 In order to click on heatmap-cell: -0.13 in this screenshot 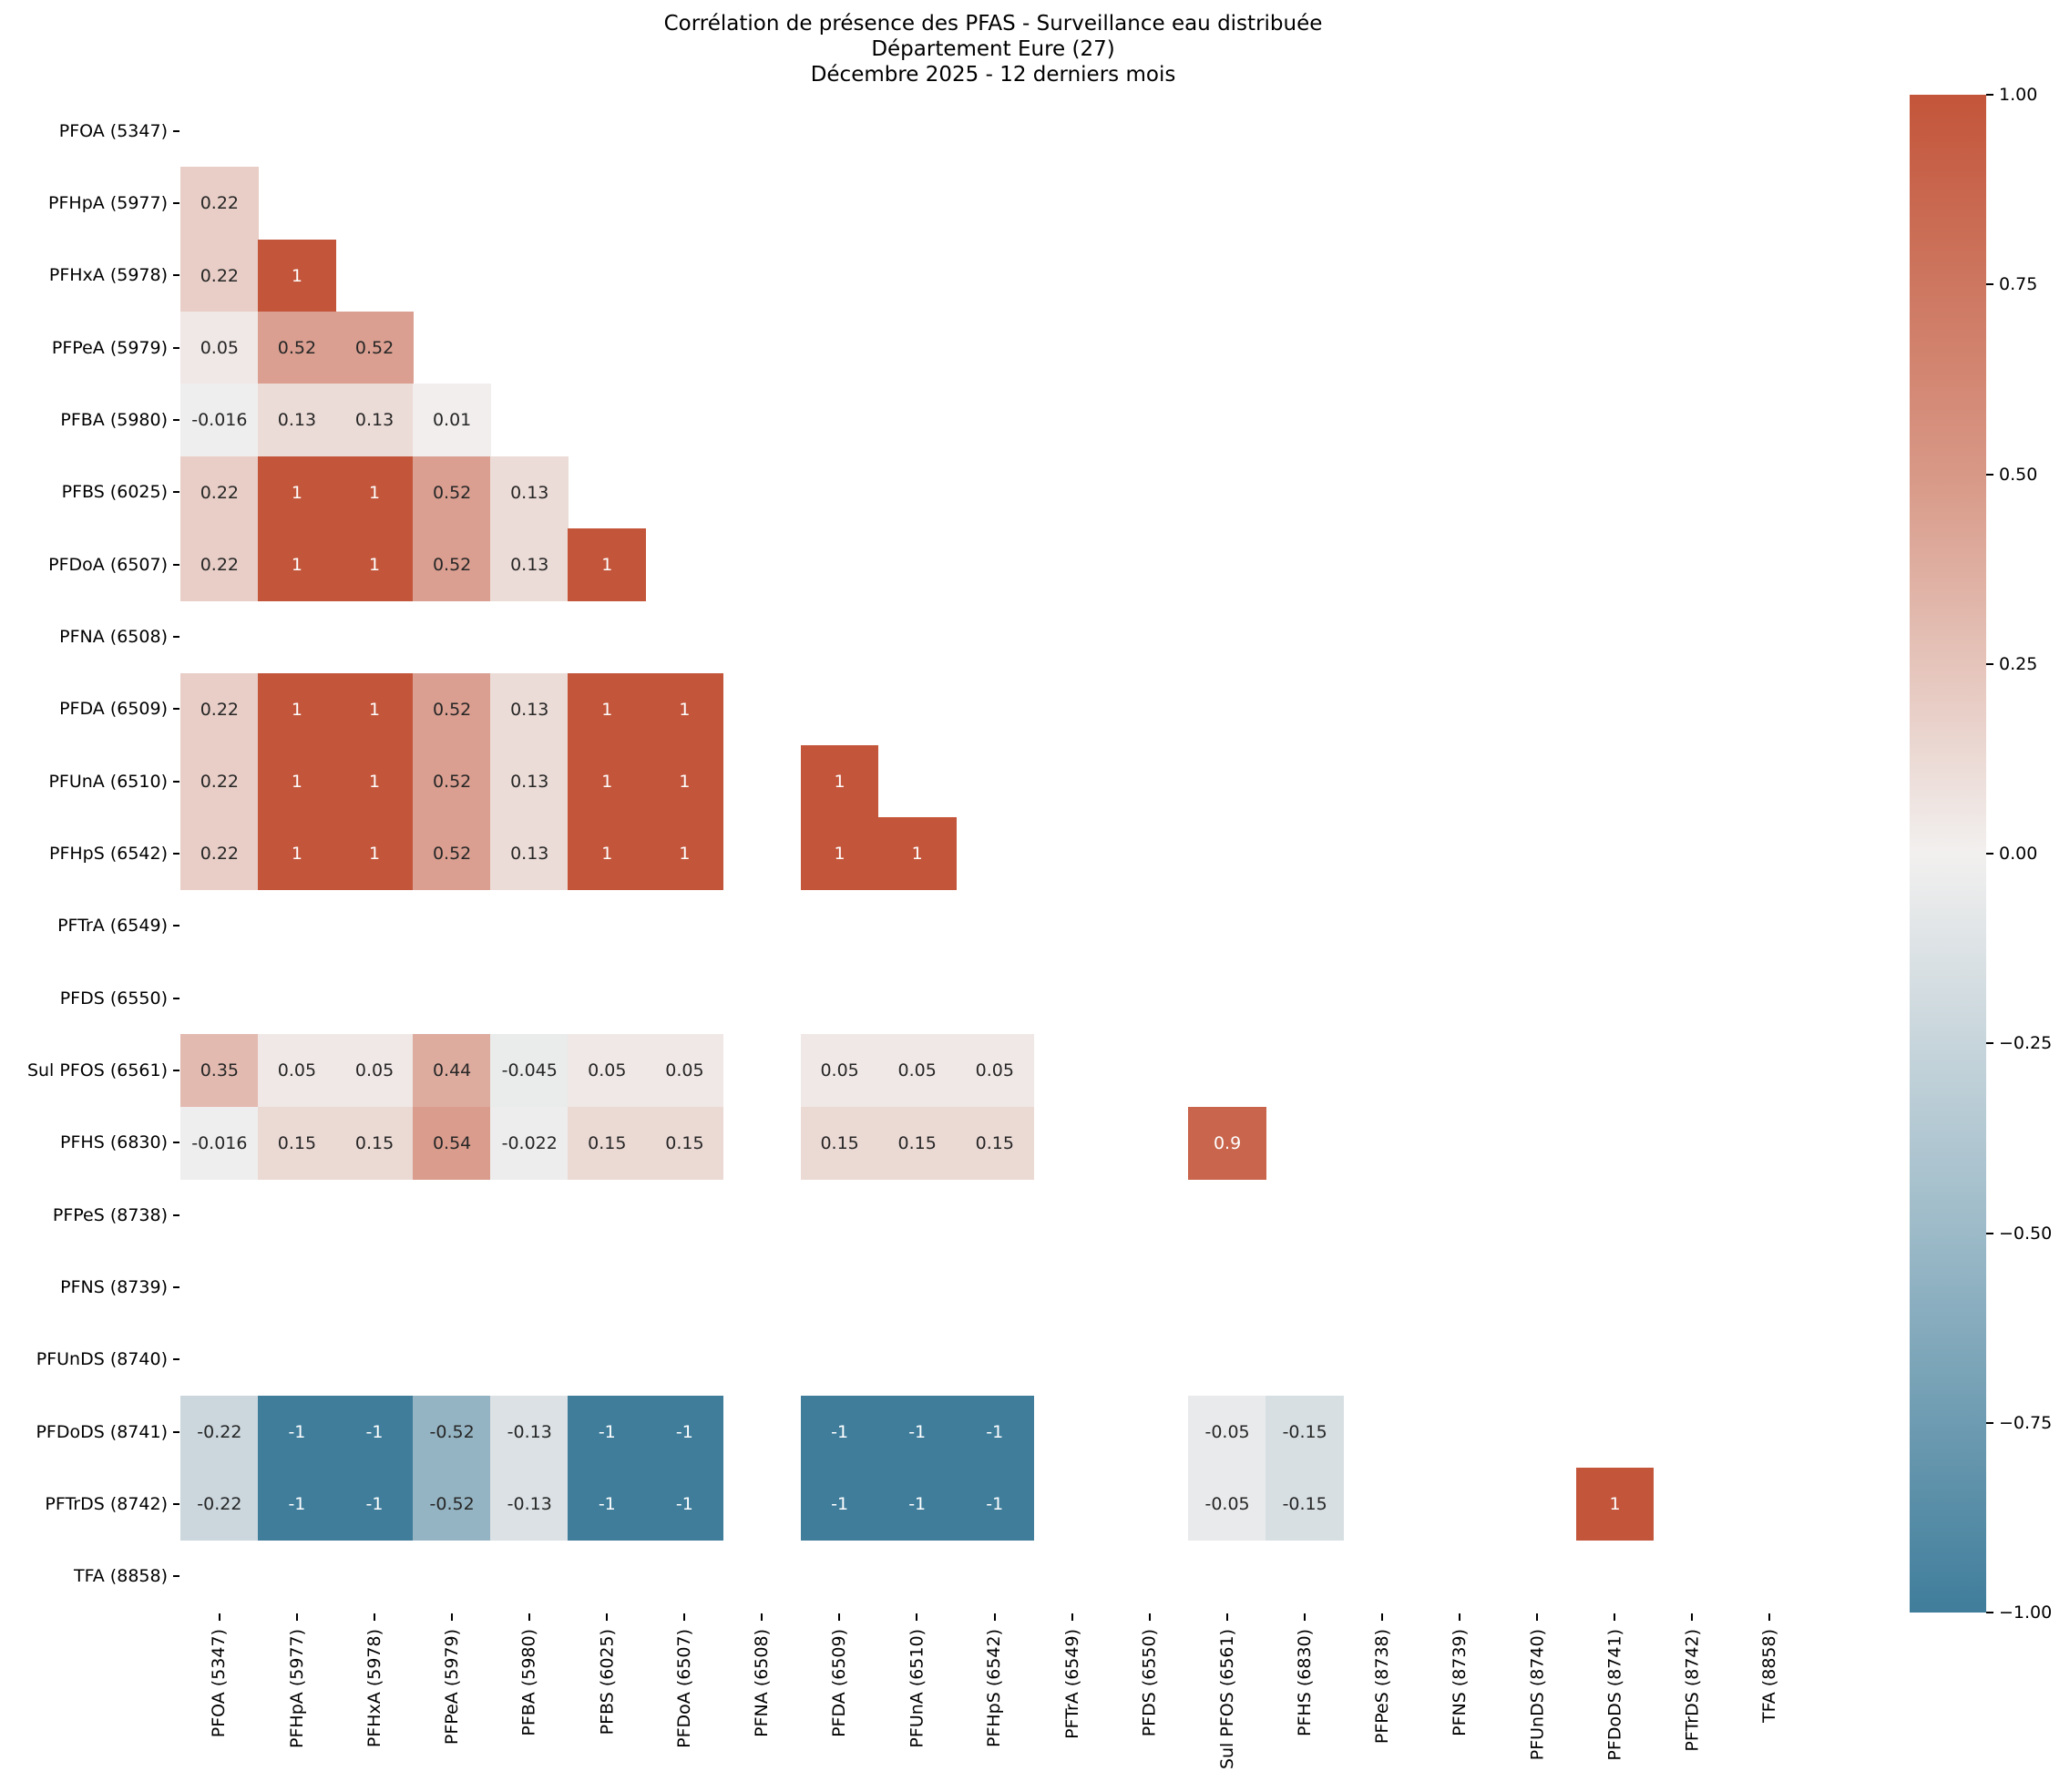, I will do `click(529, 1504)`.